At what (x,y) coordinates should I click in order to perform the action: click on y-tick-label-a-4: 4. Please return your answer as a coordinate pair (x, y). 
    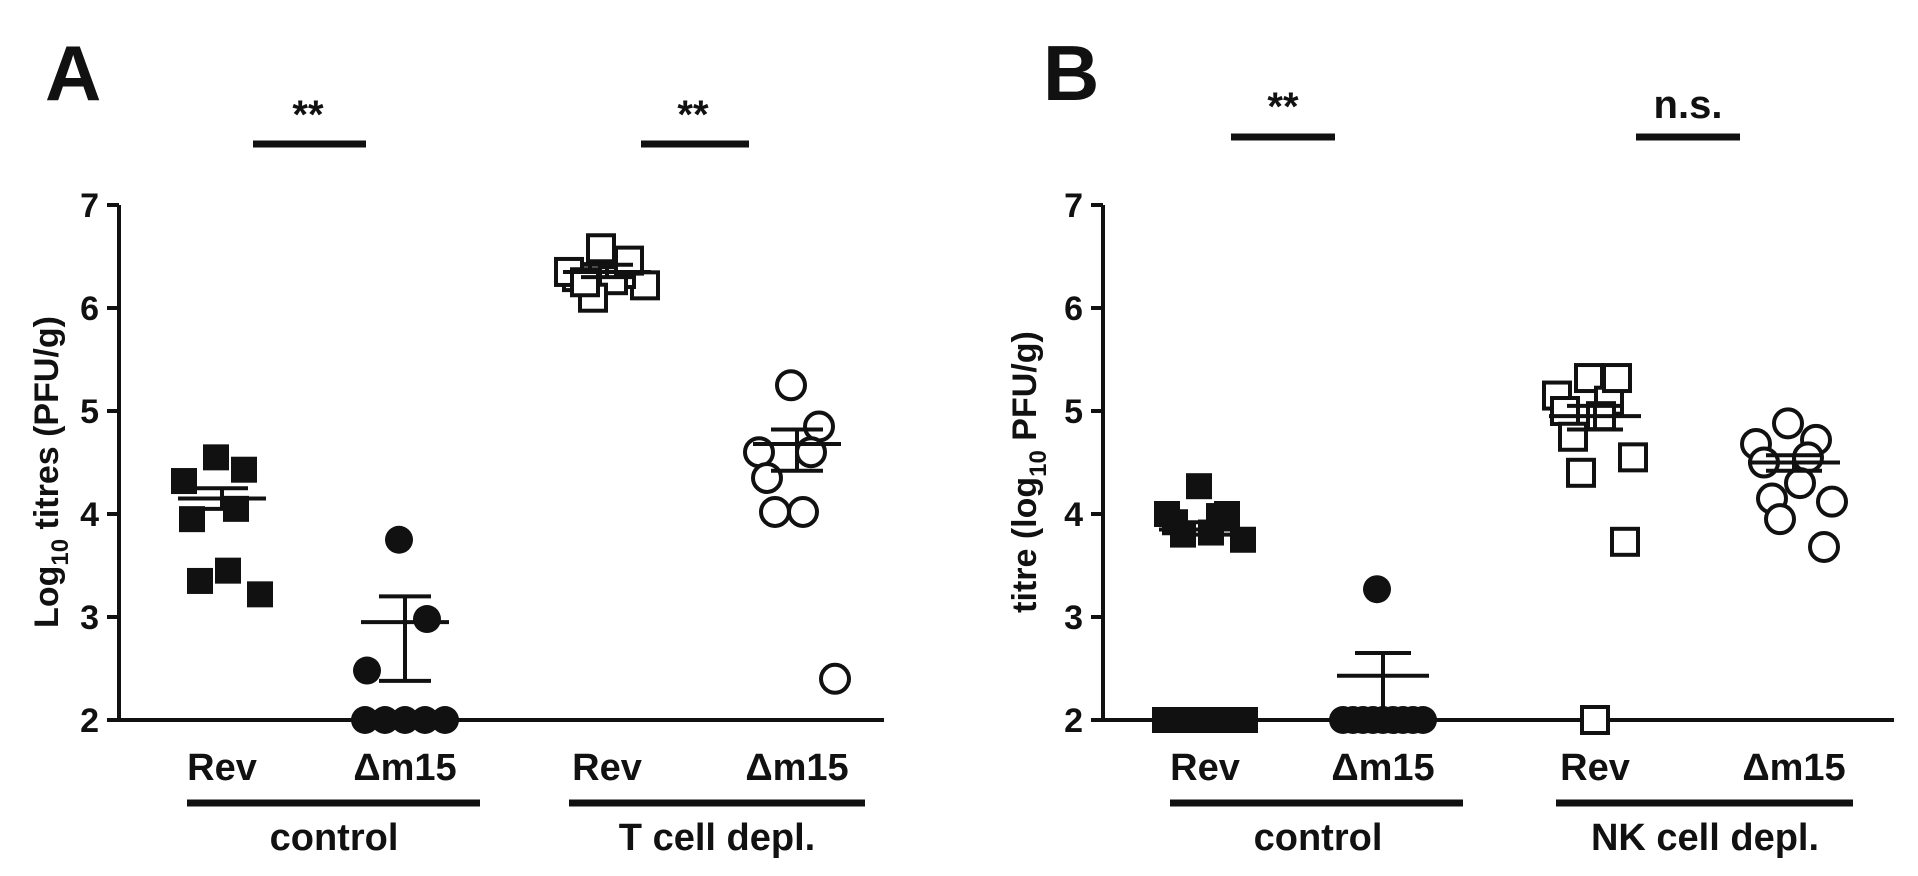
    Looking at the image, I should click on (89, 515).